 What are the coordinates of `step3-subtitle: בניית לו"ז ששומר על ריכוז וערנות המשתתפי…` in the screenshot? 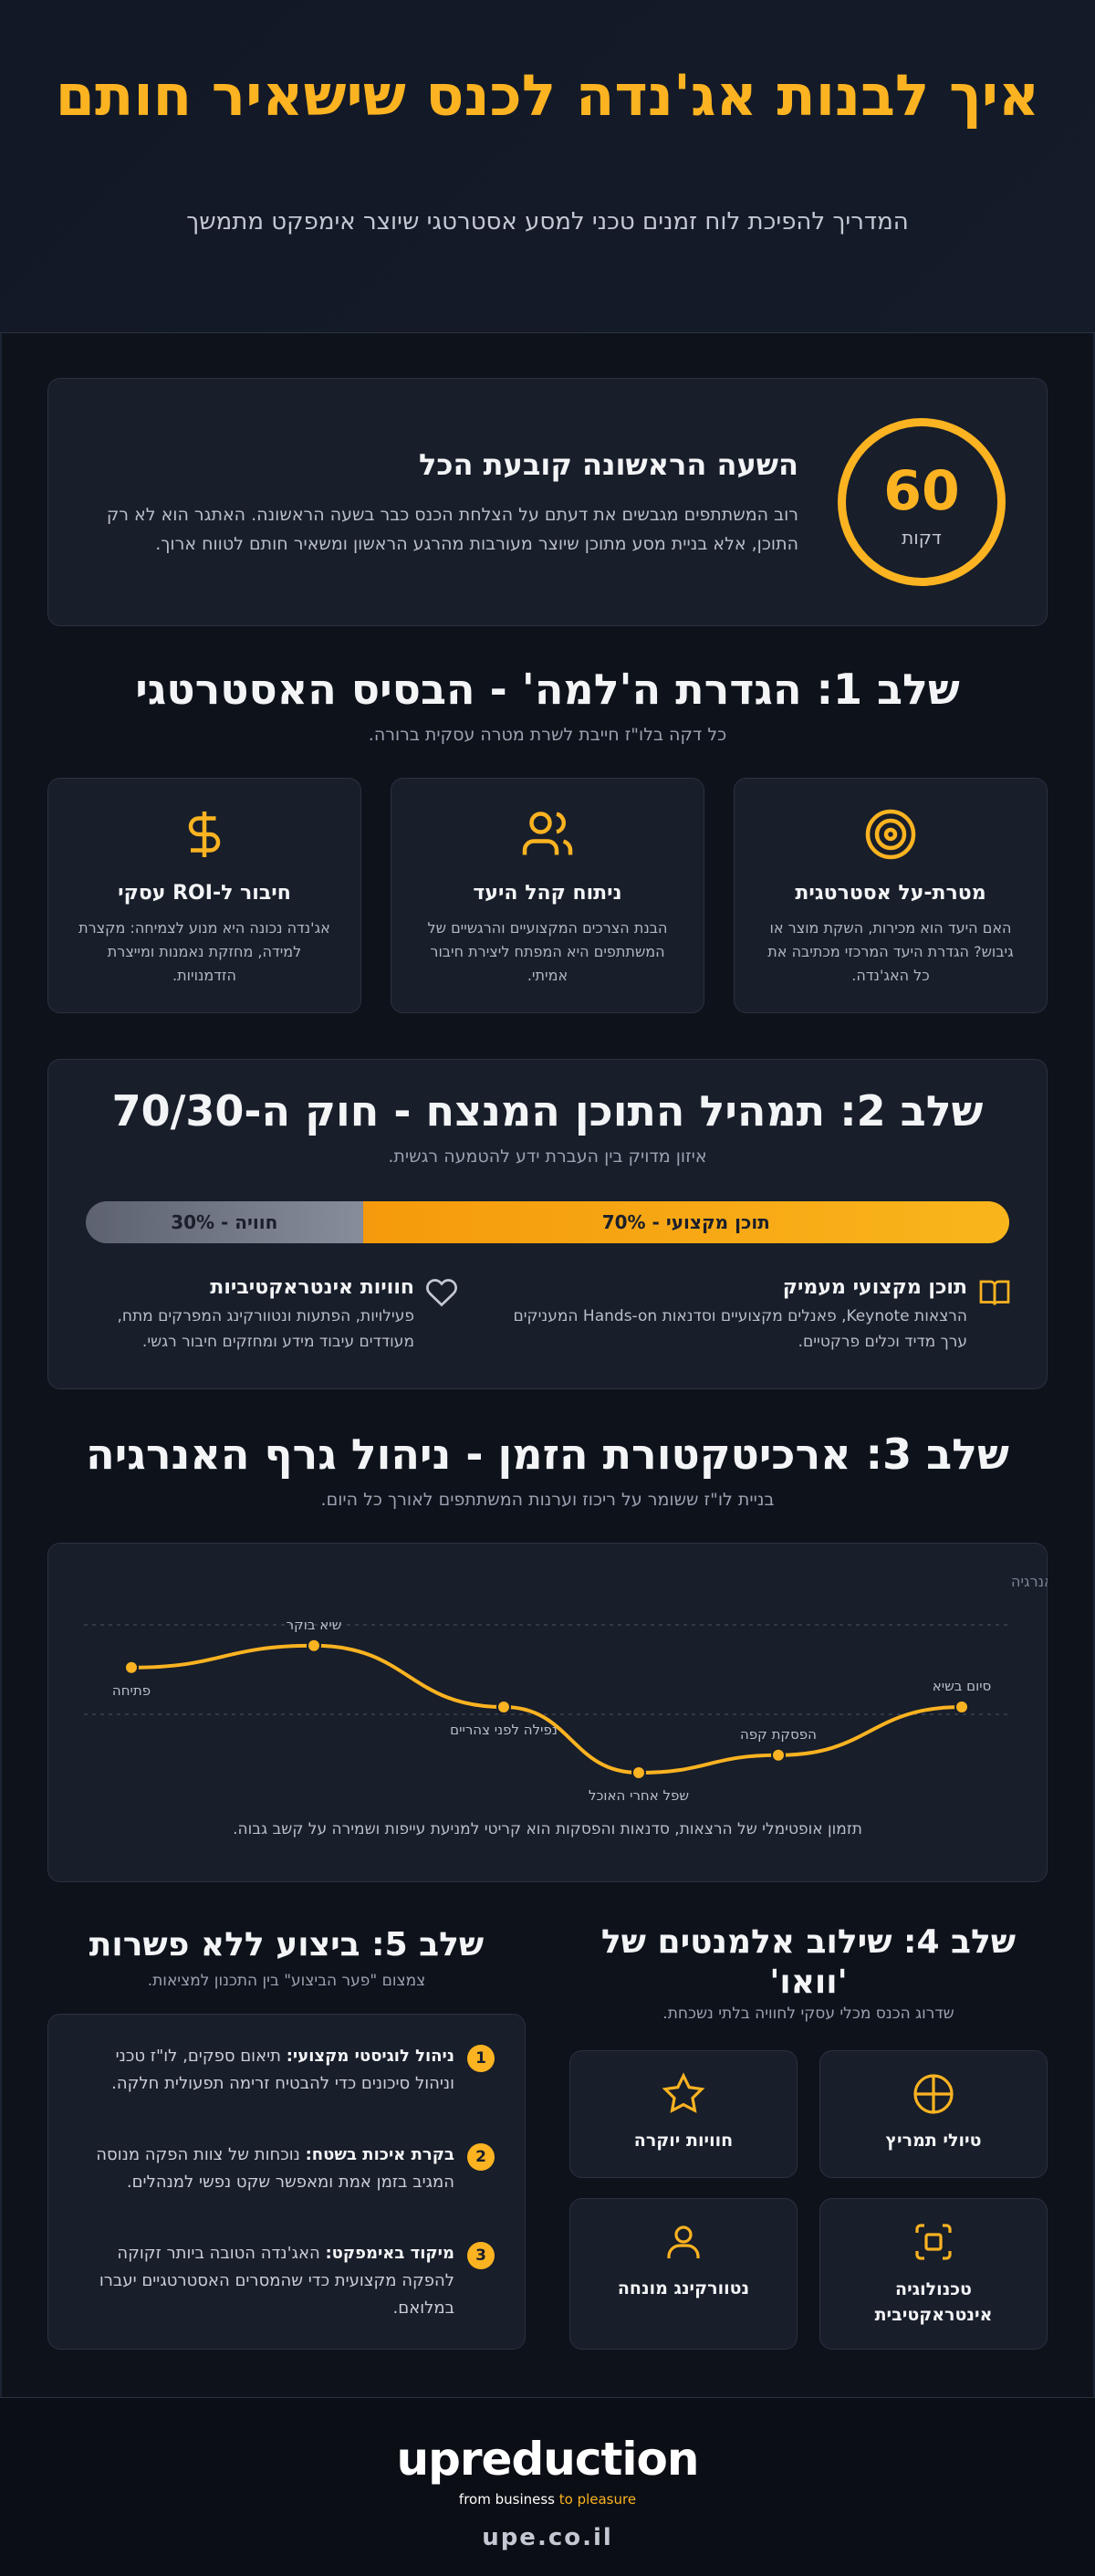 It's located at (547, 1500).